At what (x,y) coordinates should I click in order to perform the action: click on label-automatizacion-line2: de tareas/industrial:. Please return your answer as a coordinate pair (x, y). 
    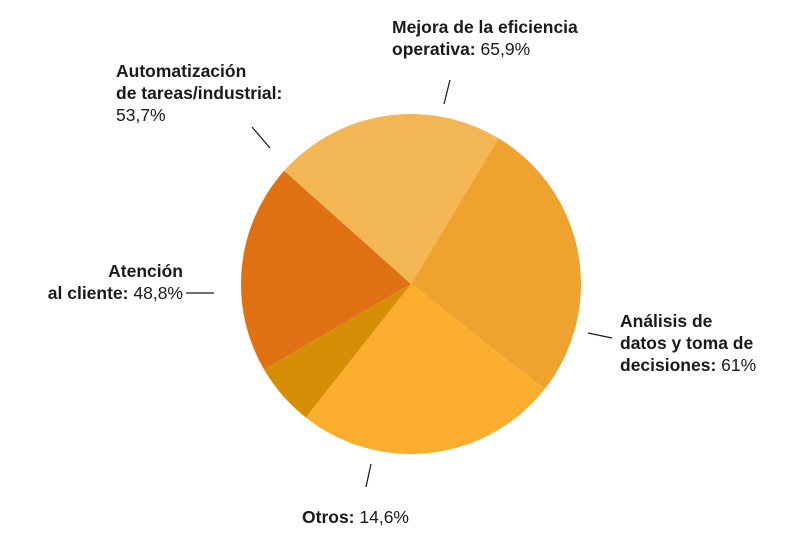
    Looking at the image, I should click on (199, 93).